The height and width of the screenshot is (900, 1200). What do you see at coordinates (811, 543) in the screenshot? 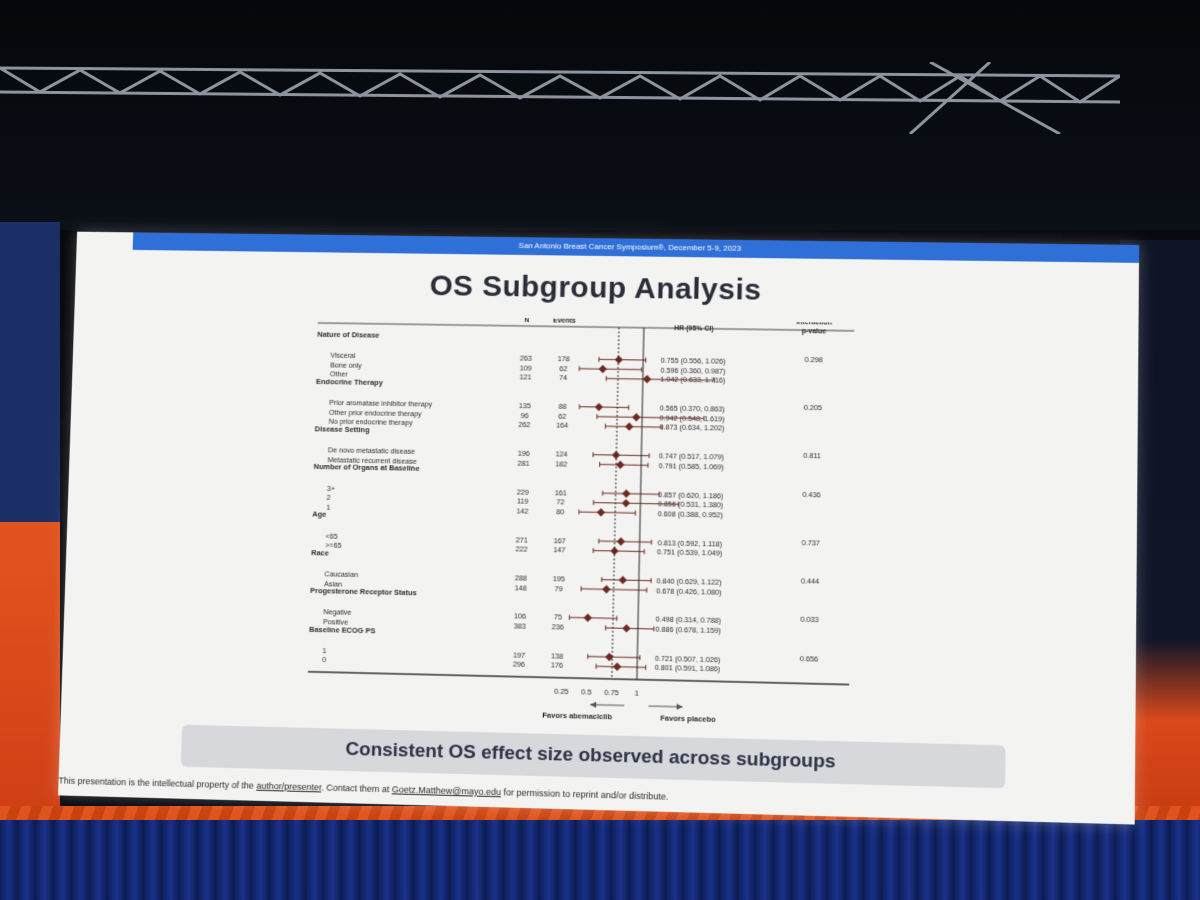
I see `interaction-p-value: 0.737` at bounding box center [811, 543].